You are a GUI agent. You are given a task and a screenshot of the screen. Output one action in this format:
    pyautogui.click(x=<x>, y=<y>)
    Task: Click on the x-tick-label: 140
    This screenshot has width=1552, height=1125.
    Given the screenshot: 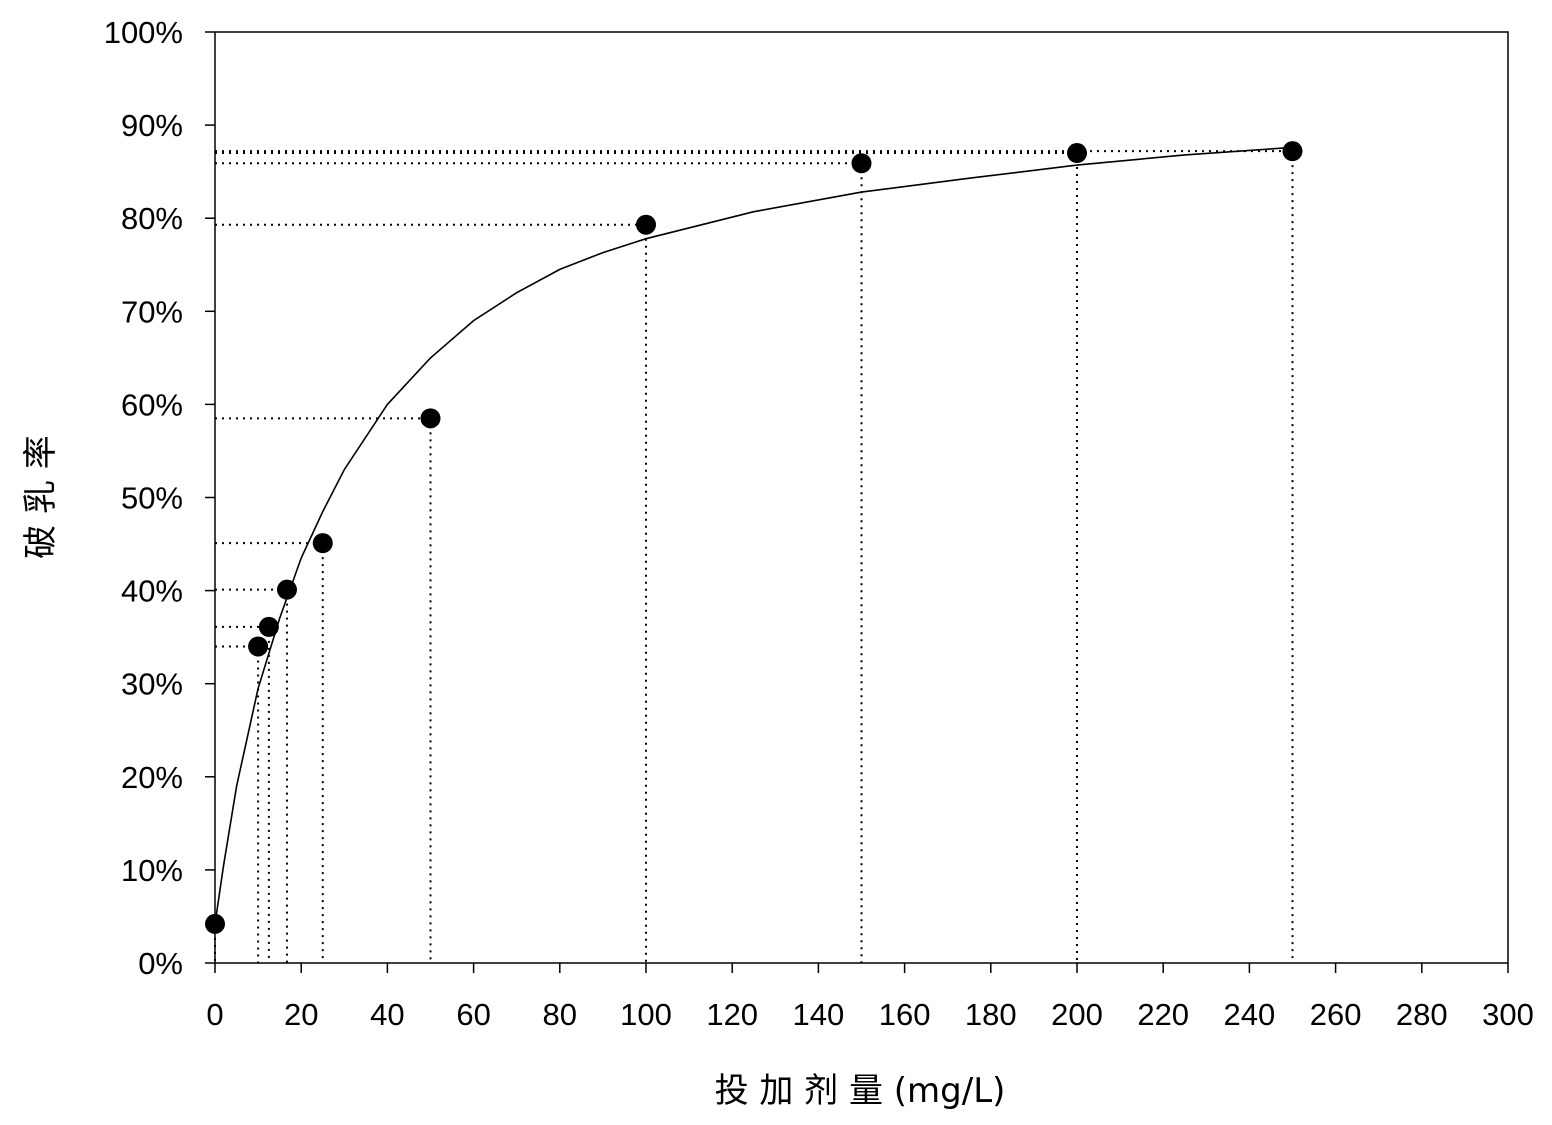 What is the action you would take?
    pyautogui.click(x=819, y=1014)
    